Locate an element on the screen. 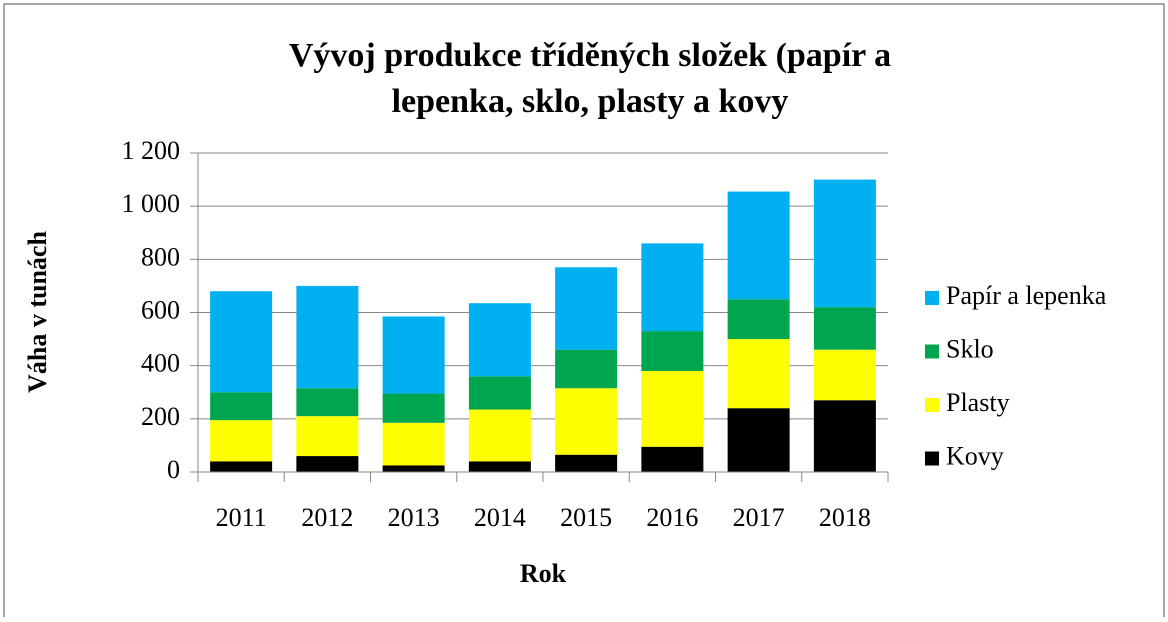 The image size is (1168, 622). x-tick-label: 2018 is located at coordinates (845, 517).